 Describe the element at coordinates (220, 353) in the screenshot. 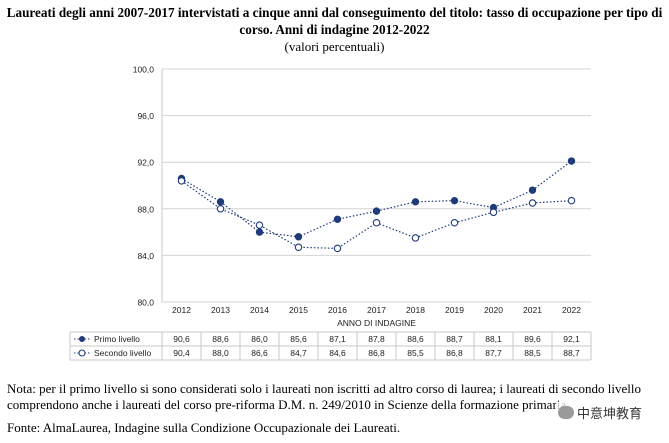

I see `data-label: 88,0` at that location.